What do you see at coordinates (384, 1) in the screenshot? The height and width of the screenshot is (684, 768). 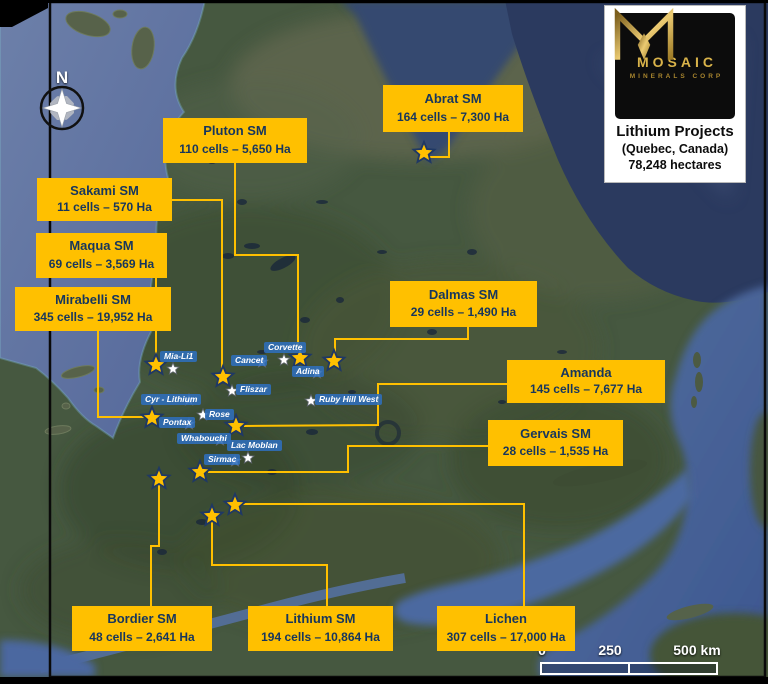 I see `top-edge` at bounding box center [384, 1].